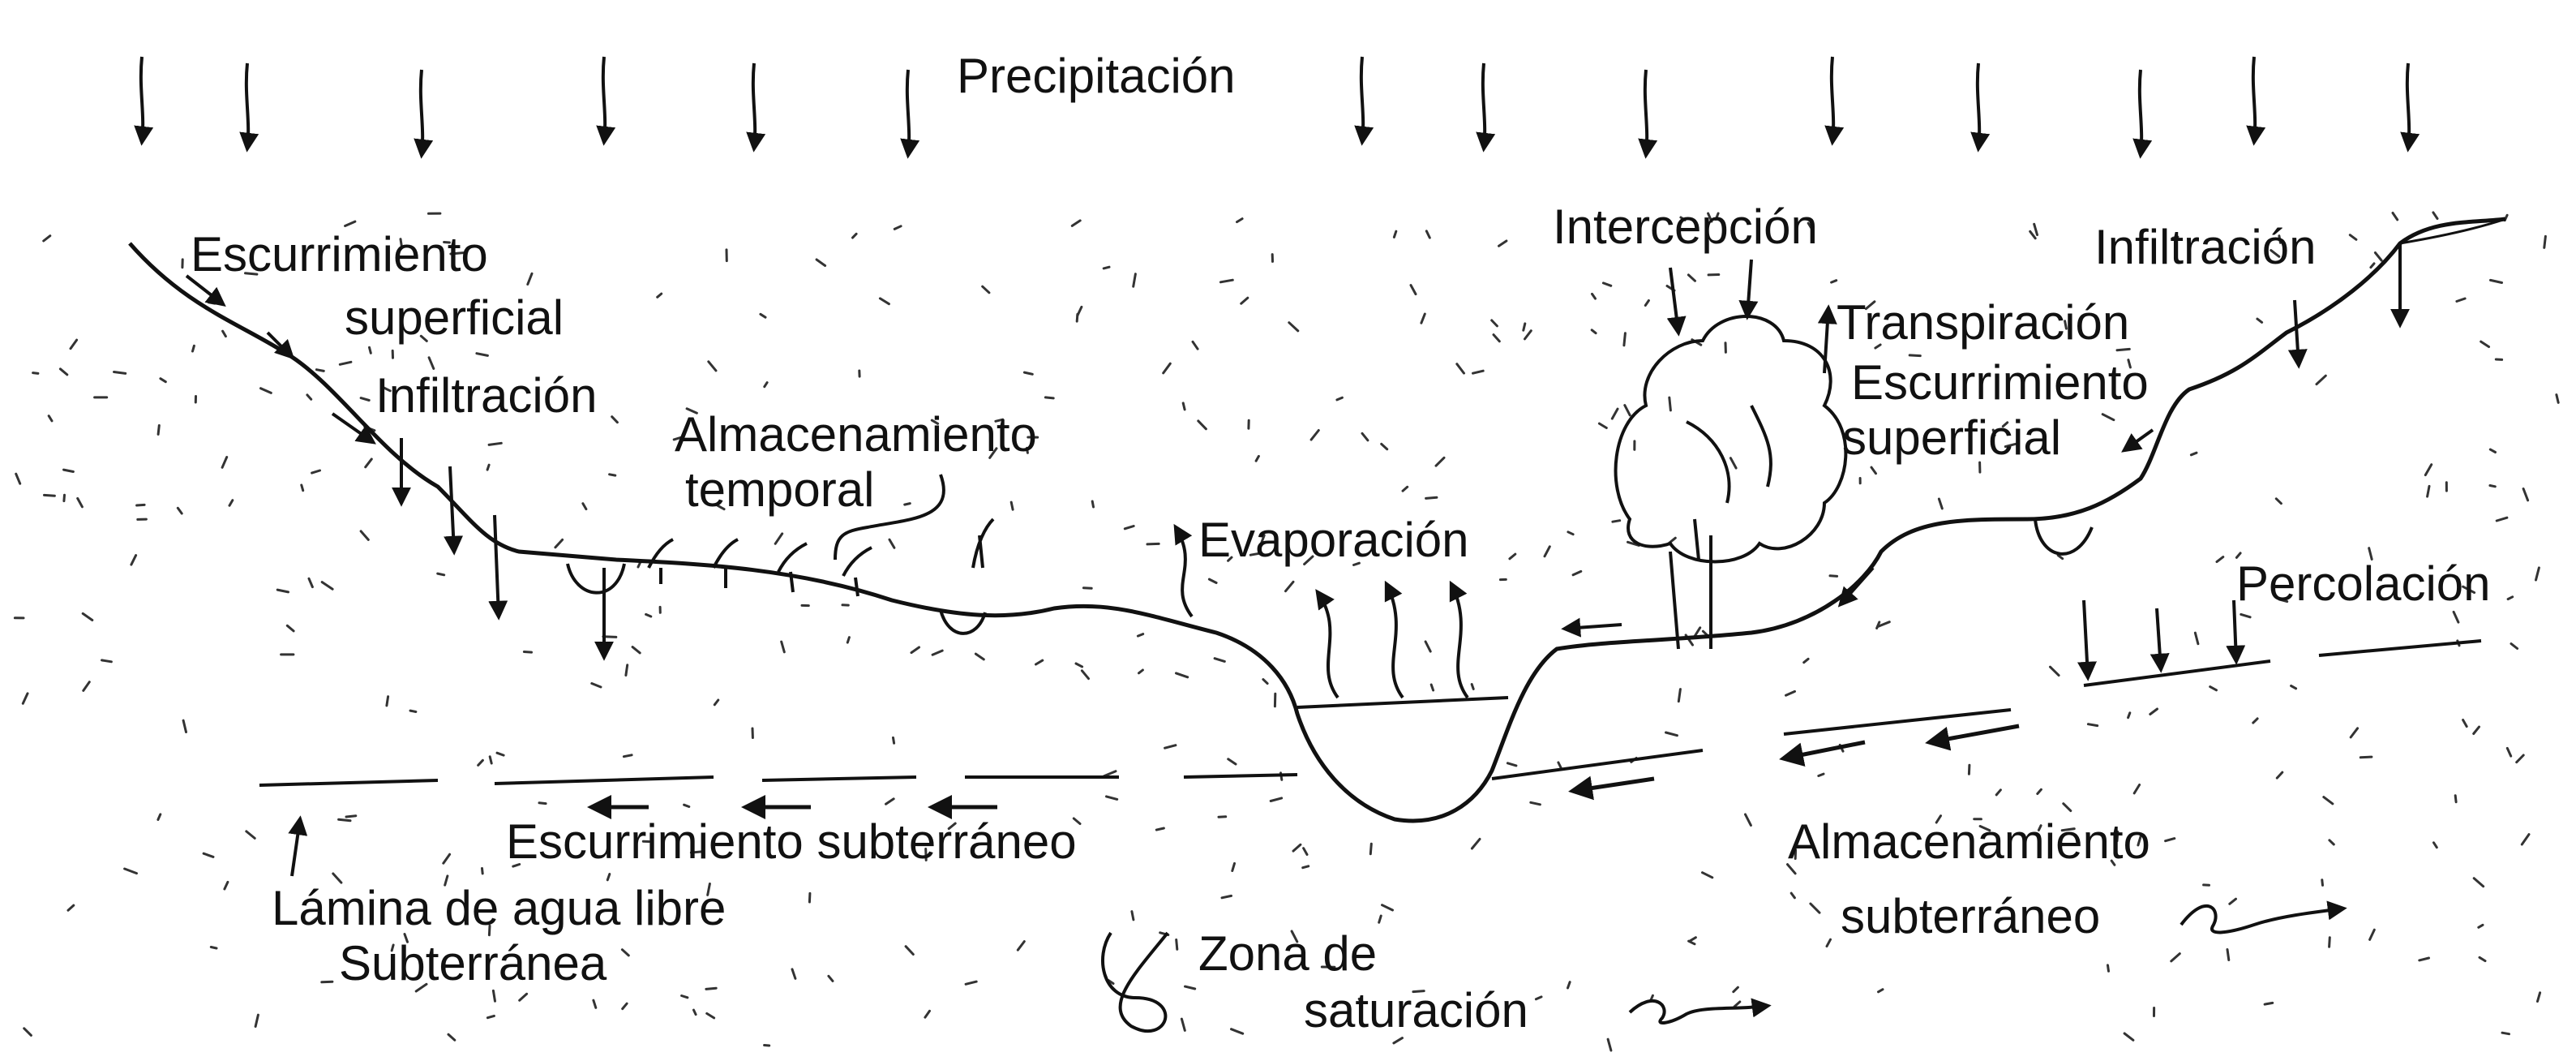 The image size is (2576, 1061). Describe the element at coordinates (499, 908) in the screenshot. I see `label-lamina-agua-1: Lámina de agua libre` at that location.